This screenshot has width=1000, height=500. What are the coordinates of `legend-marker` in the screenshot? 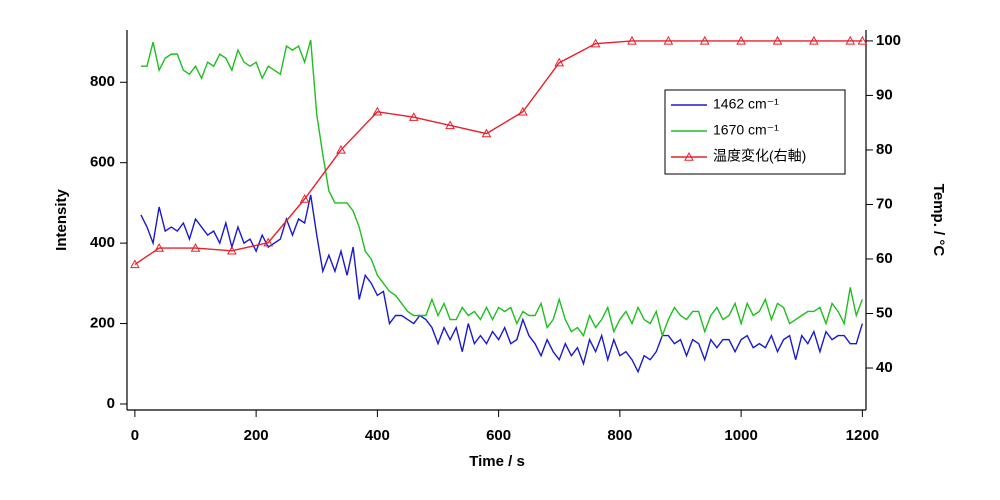 It's located at (689, 156).